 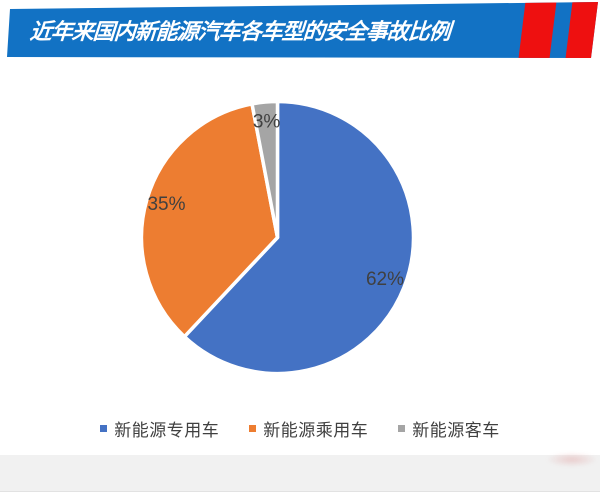 I want to click on legend-item-1: 新能源乘用车, so click(x=308, y=428).